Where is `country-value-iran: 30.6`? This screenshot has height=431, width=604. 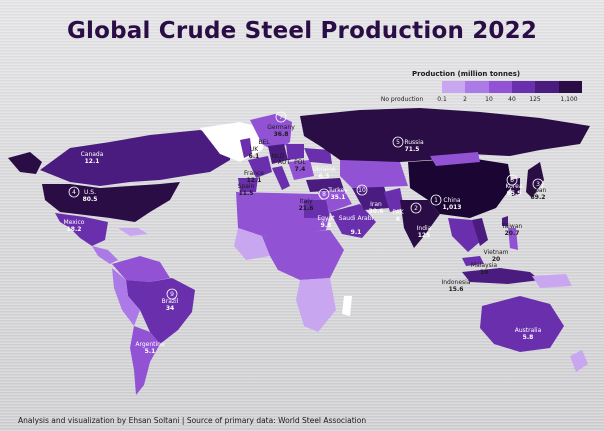
country-value-iran: 30.6 is located at coordinates (376, 211).